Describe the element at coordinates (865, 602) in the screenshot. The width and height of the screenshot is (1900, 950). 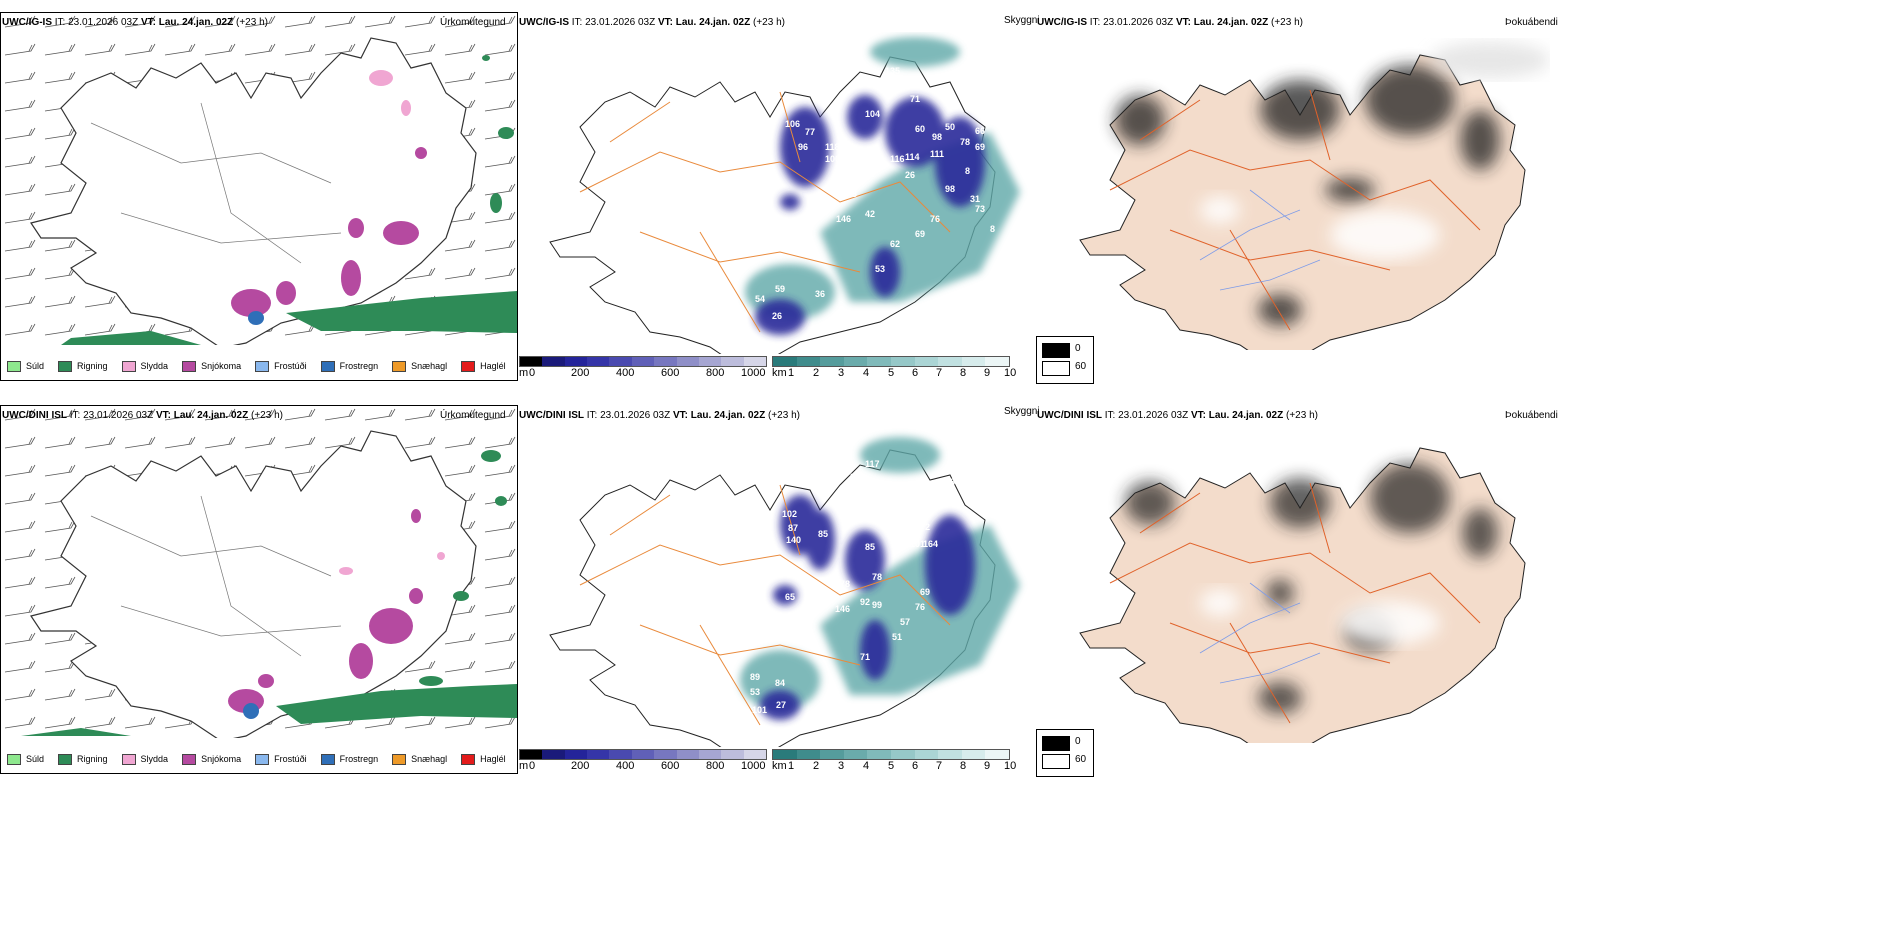
I see `cloud-base-value: 92` at that location.